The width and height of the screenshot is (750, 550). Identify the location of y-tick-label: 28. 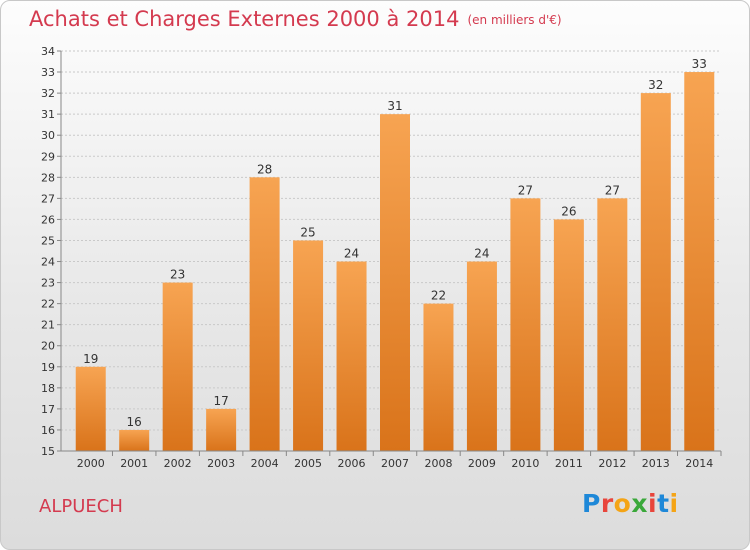
(48, 177).